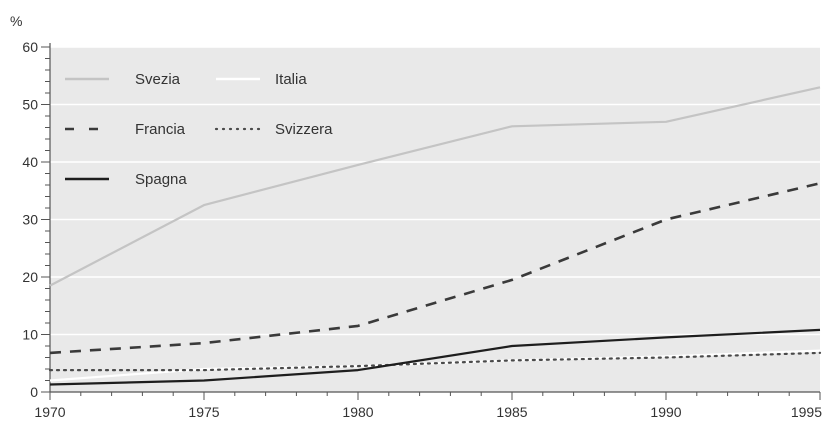 This screenshot has height=433, width=839. I want to click on legend-label-italia: Italia, so click(291, 79).